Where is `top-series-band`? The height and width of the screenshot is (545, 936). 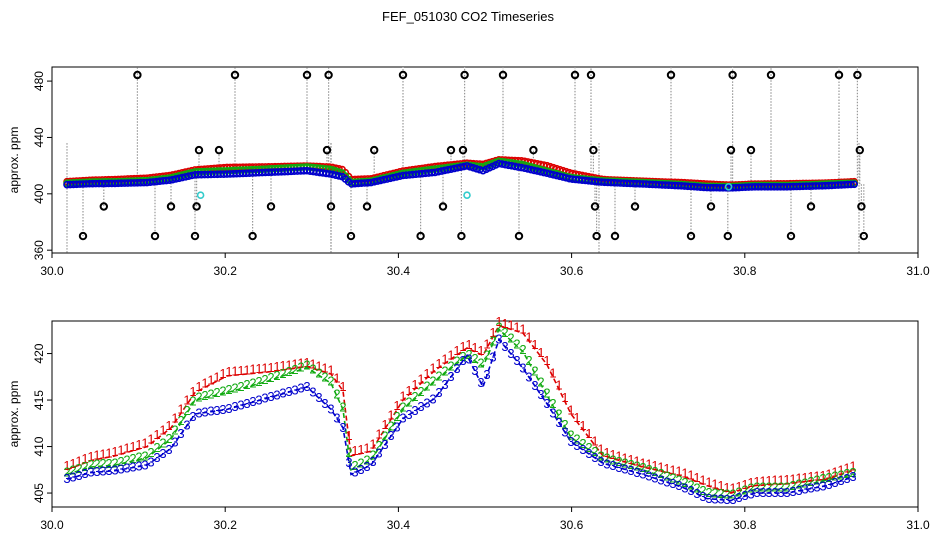 top-series-band is located at coordinates (461, 174).